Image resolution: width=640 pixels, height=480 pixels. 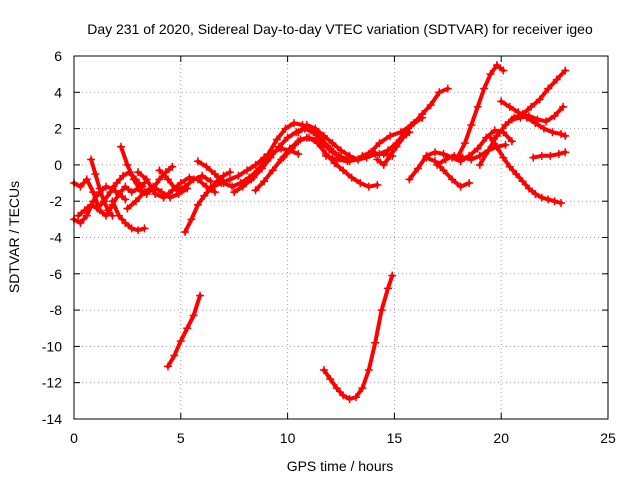 What do you see at coordinates (395, 438) in the screenshot?
I see `x-tick-label: 15` at bounding box center [395, 438].